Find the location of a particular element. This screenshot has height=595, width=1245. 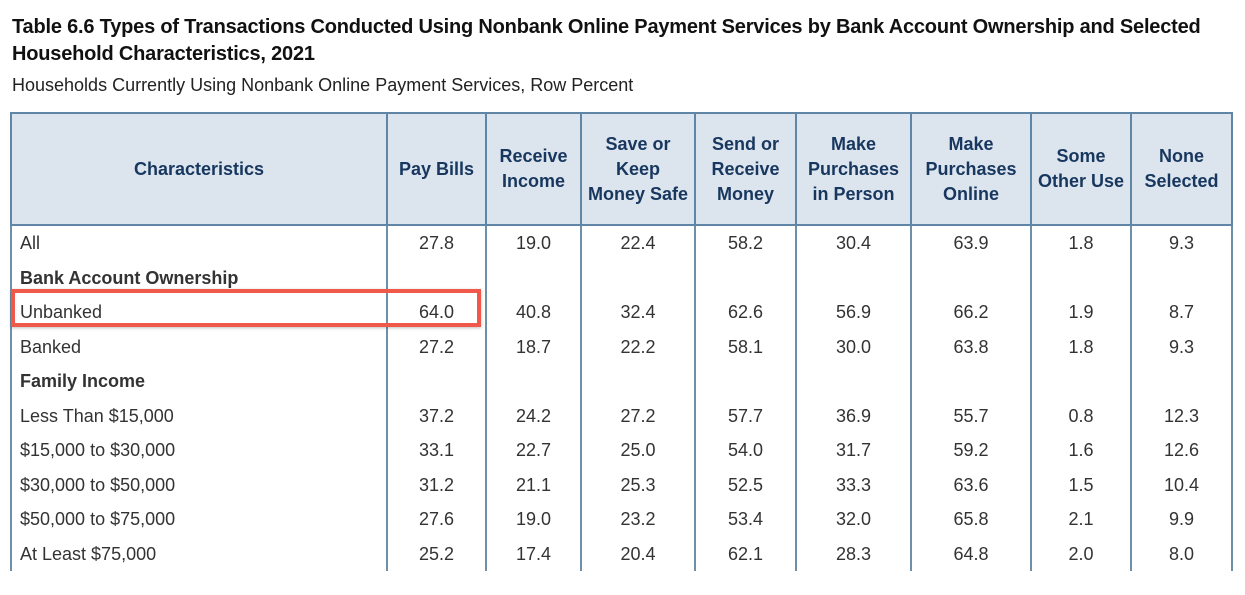

cell: 36.9 is located at coordinates (853, 415).